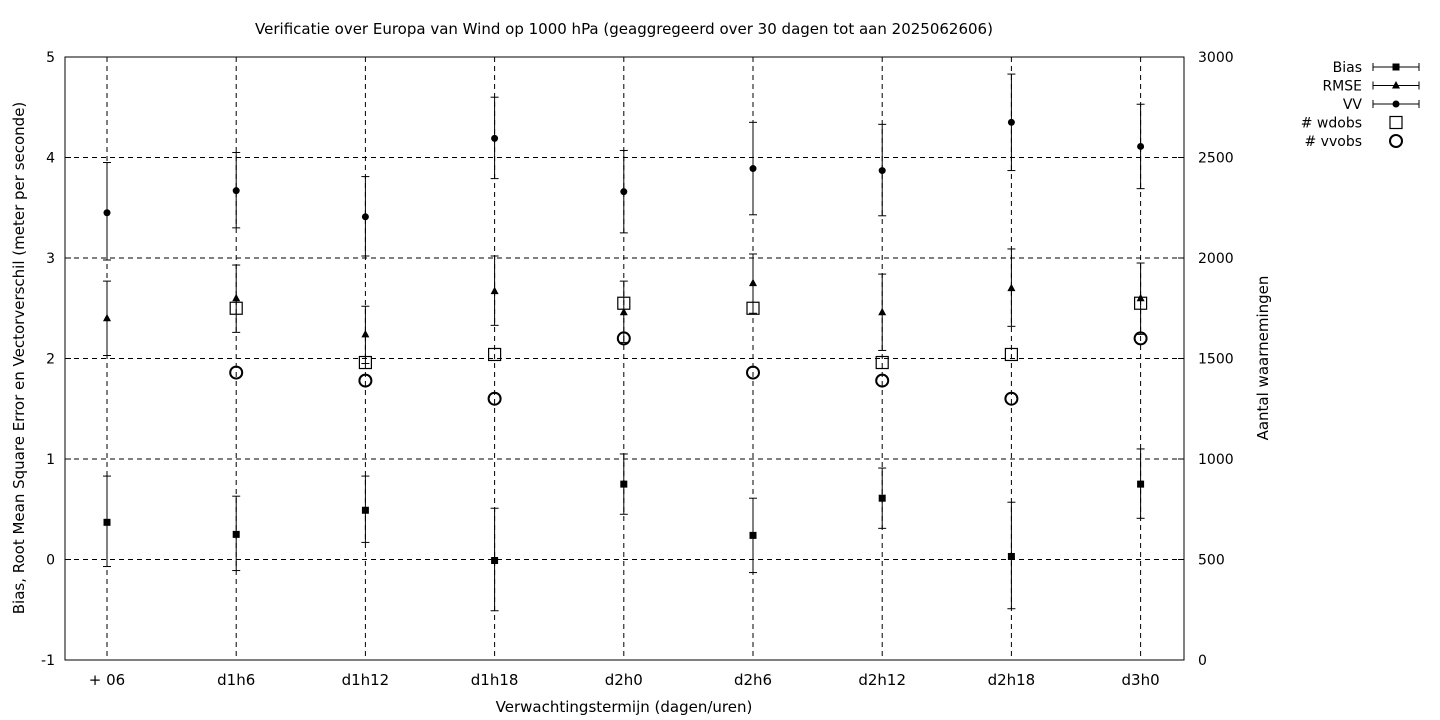  I want to click on series-rmse, so click(624, 306).